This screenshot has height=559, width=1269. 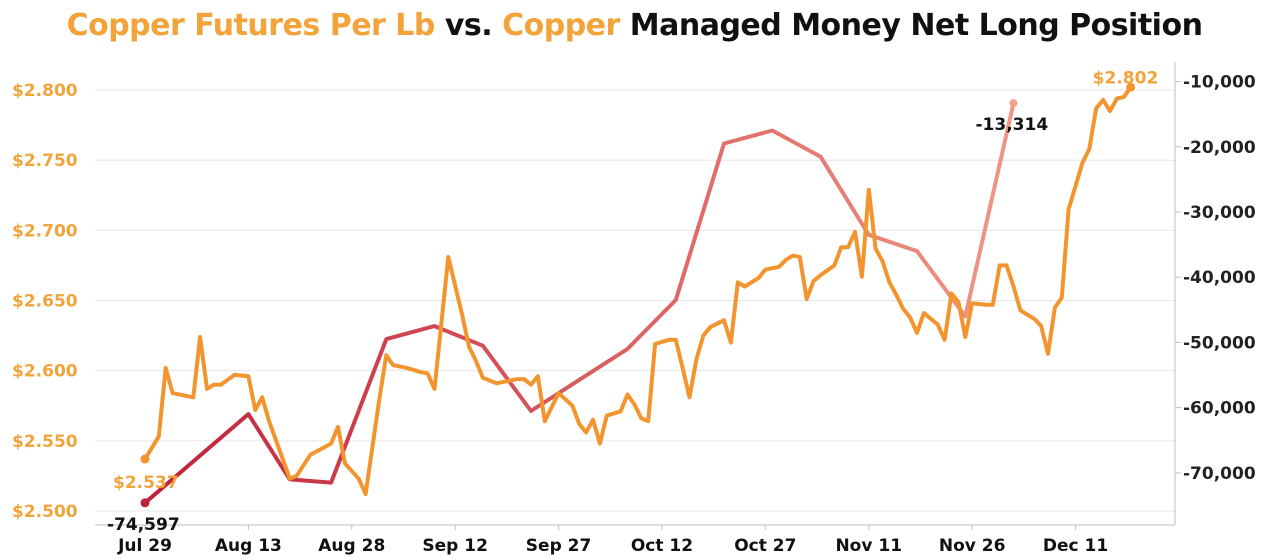 I want to click on title-part-position: Managed Money Net Long Position, so click(x=911, y=25).